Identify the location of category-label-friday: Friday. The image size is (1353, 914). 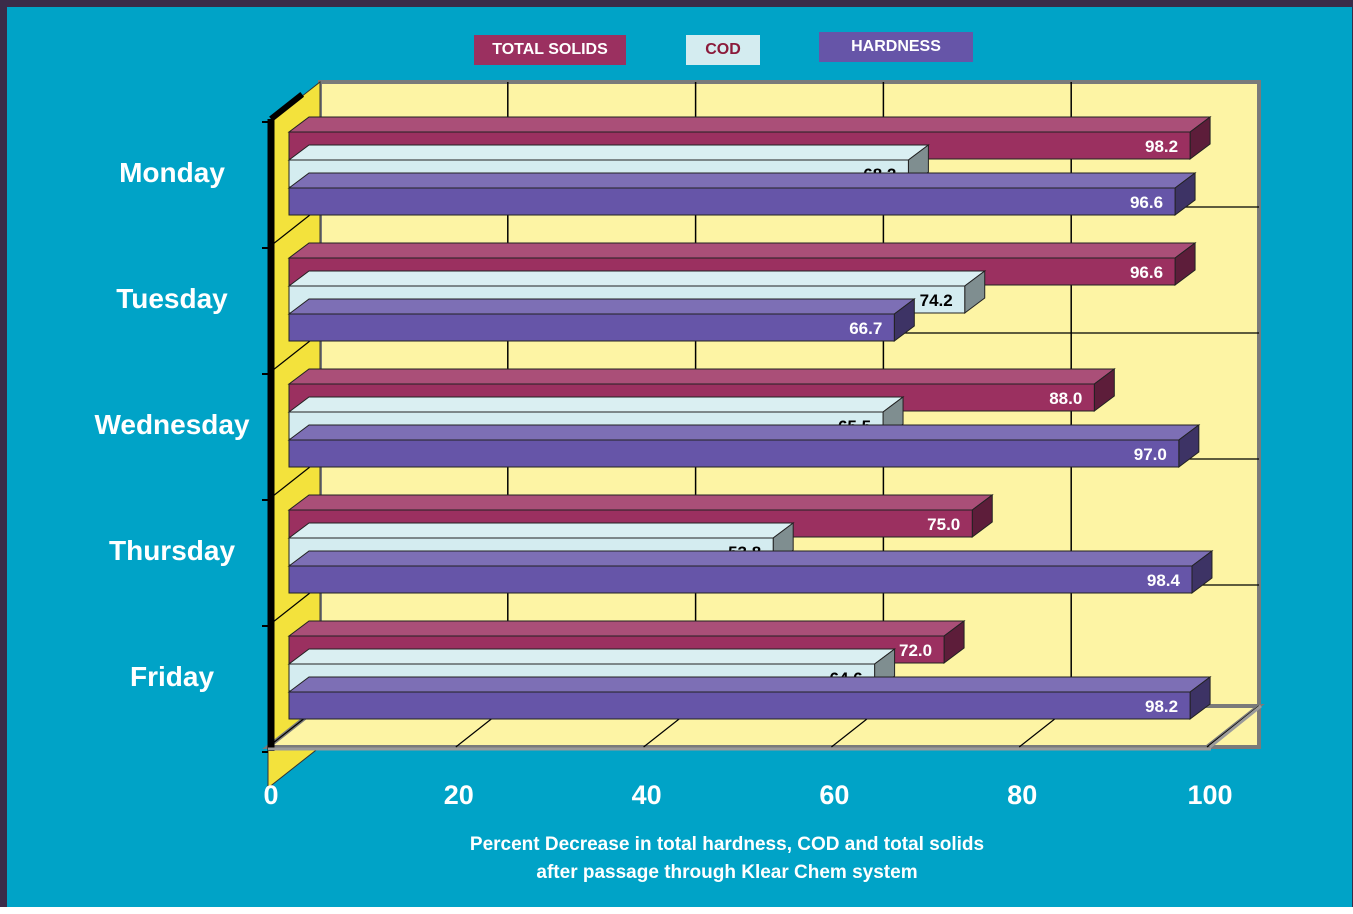
(172, 676).